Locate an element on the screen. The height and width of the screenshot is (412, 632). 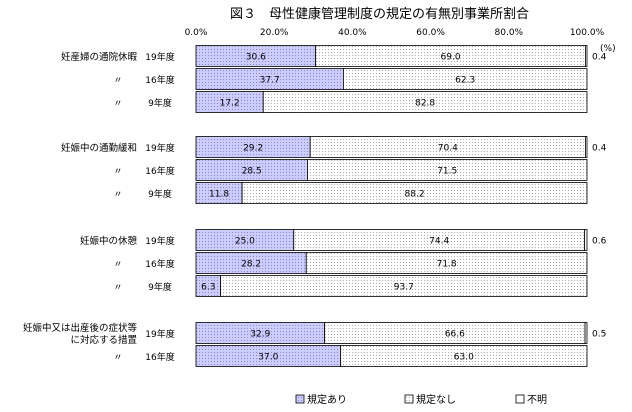
data-label: 37.7 is located at coordinates (270, 81).